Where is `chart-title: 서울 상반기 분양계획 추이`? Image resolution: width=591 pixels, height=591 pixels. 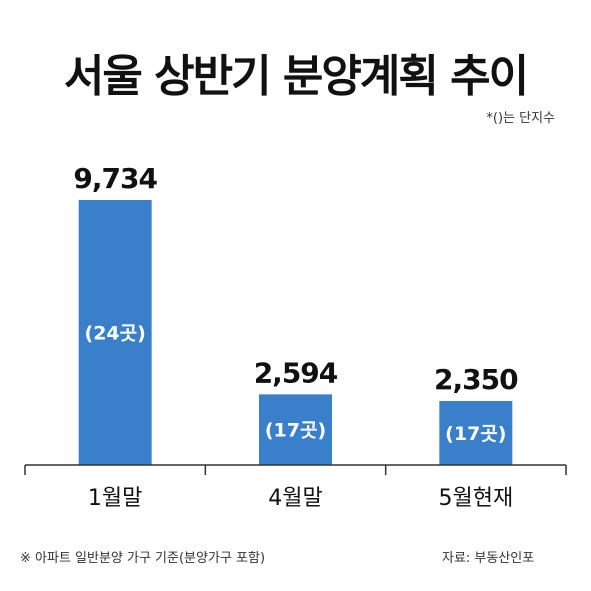
chart-title: 서울 상반기 분양계획 추이 is located at coordinates (296, 76).